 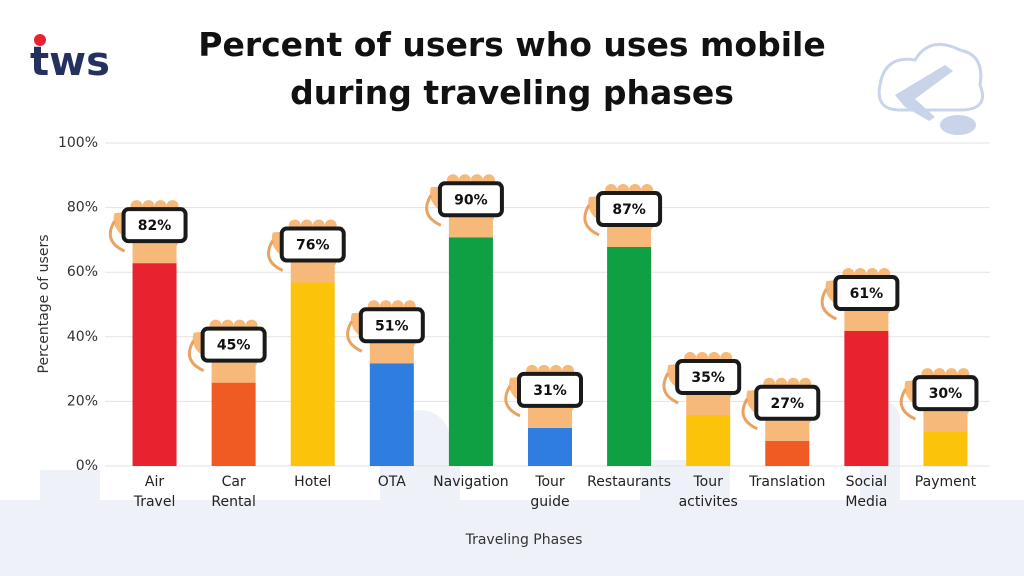 I want to click on x-tick-label: Air Travel, so click(x=154, y=492).